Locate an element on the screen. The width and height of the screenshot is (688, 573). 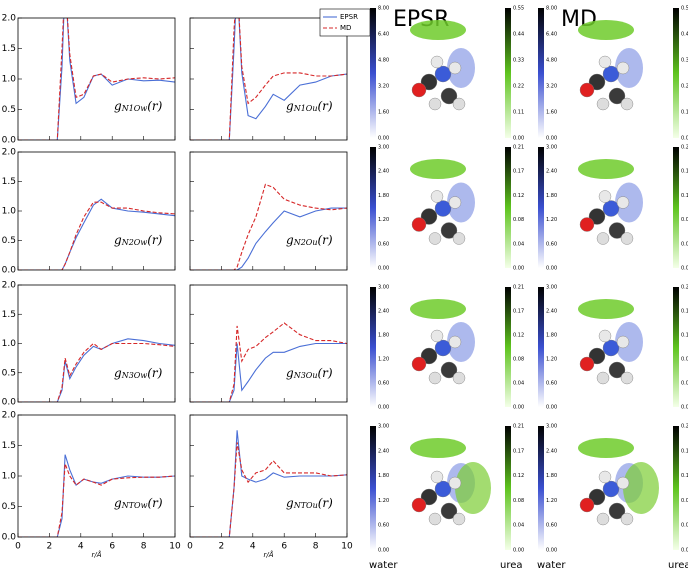
colorbar-tick-label: 0.22 is located at coordinates (684, 87).